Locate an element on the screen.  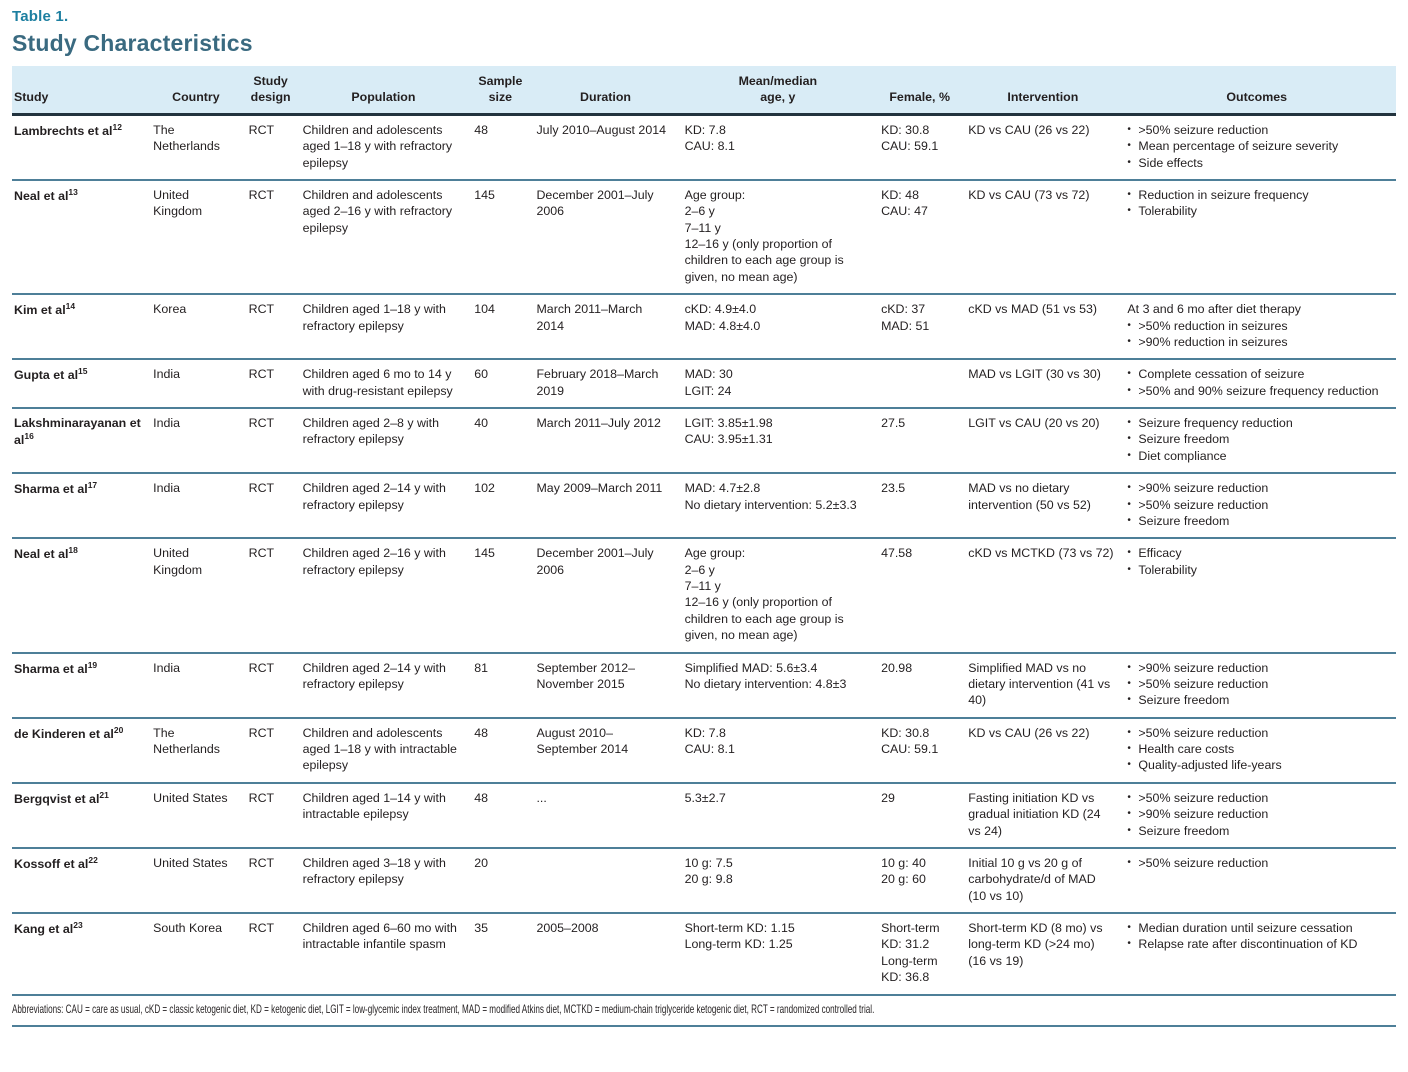
cell-sample-size: 48 is located at coordinates (481, 732).